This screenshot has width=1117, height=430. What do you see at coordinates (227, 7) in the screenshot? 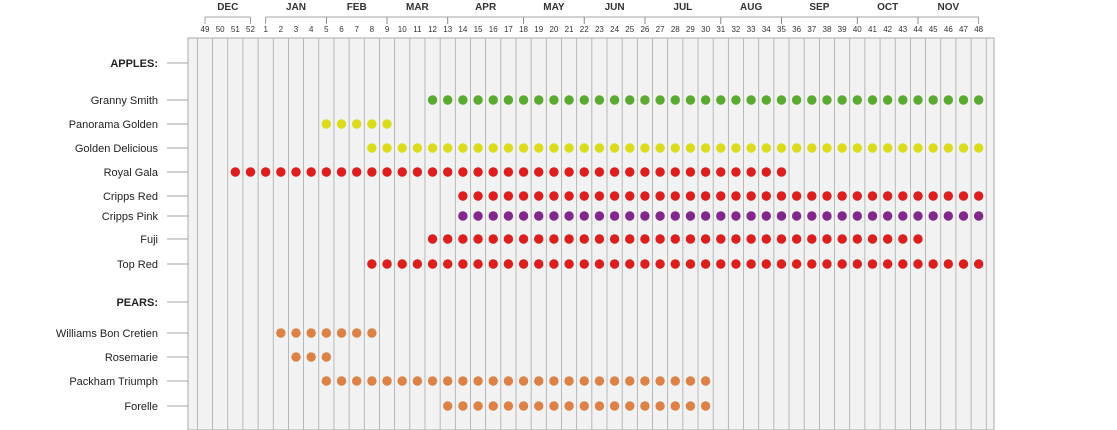
I see `month-label: DEC` at bounding box center [227, 7].